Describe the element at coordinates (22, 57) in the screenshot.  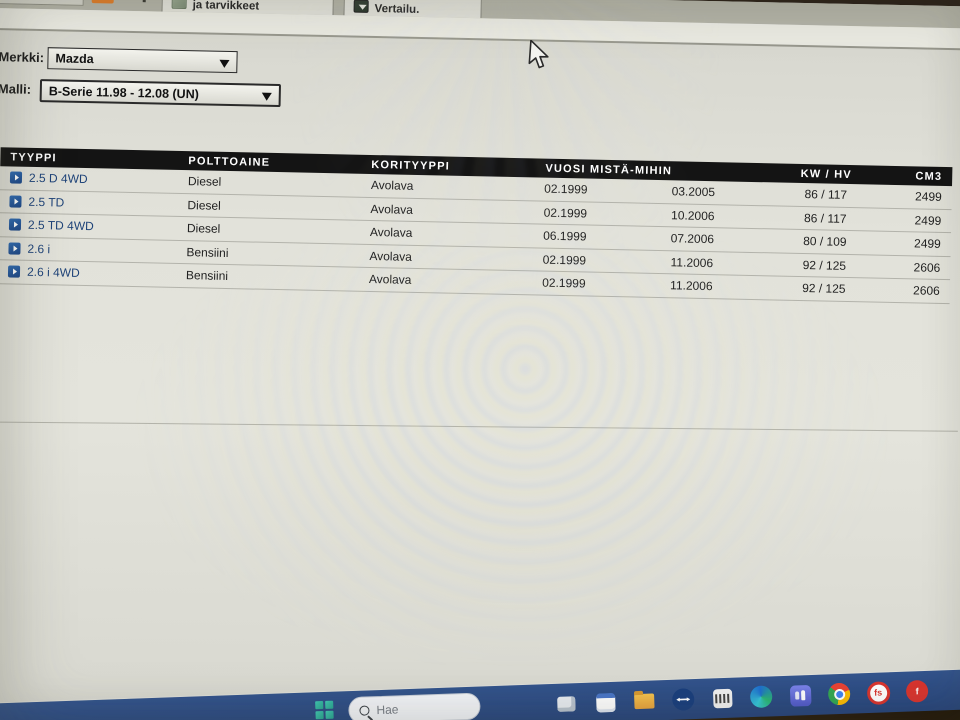
I see `brand-label: Merkki:` at that location.